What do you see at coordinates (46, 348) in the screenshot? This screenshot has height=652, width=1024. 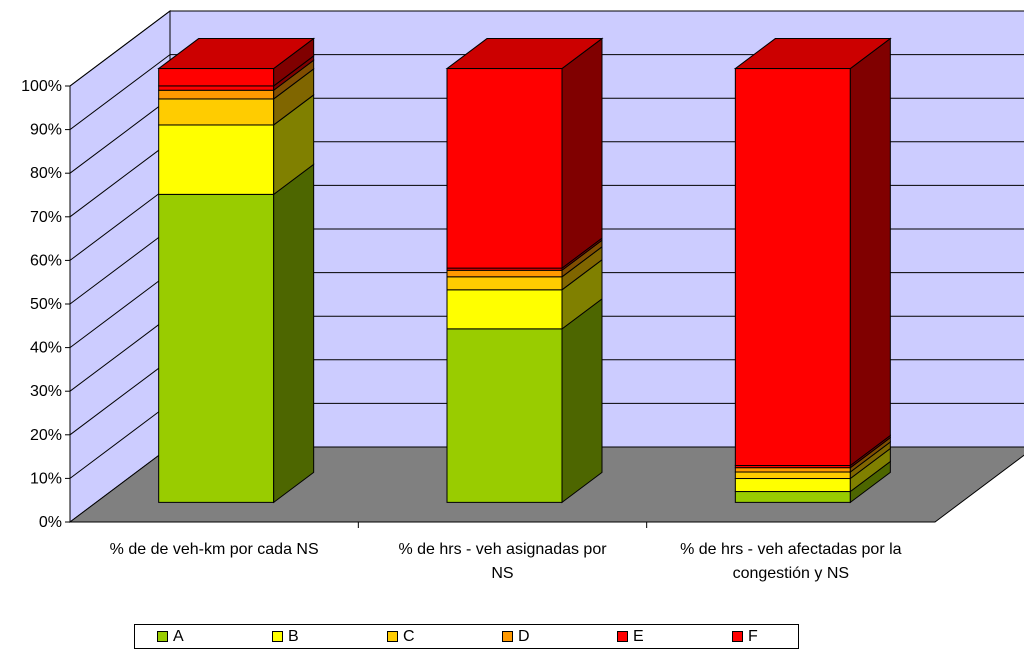 I see `y-tick-label: 40%` at bounding box center [46, 348].